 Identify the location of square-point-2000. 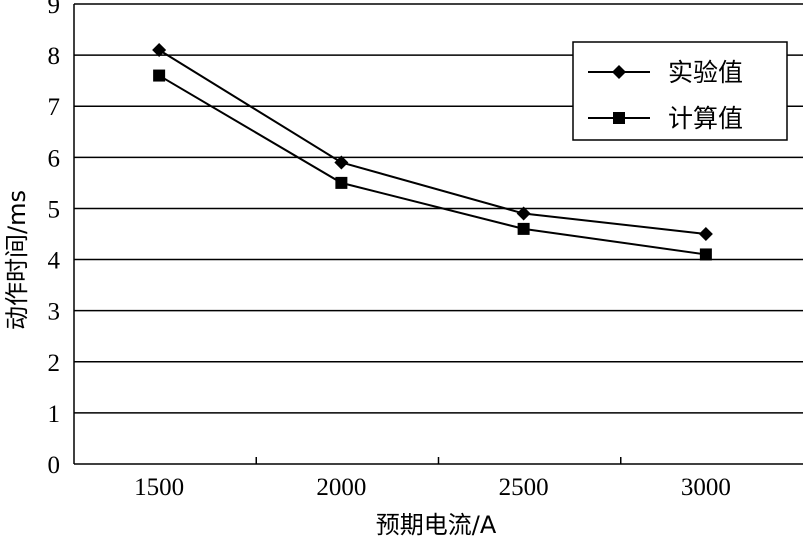
(341, 182).